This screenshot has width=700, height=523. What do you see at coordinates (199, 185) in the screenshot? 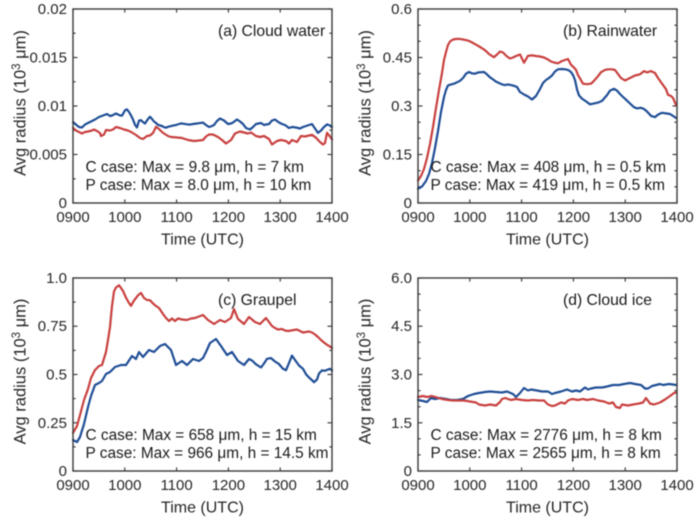
I see `svg-text:P case: Max = 8.0 μm, h = 10 k: P case: Max = 8.0 μm, h = 10 km` at bounding box center [199, 185].